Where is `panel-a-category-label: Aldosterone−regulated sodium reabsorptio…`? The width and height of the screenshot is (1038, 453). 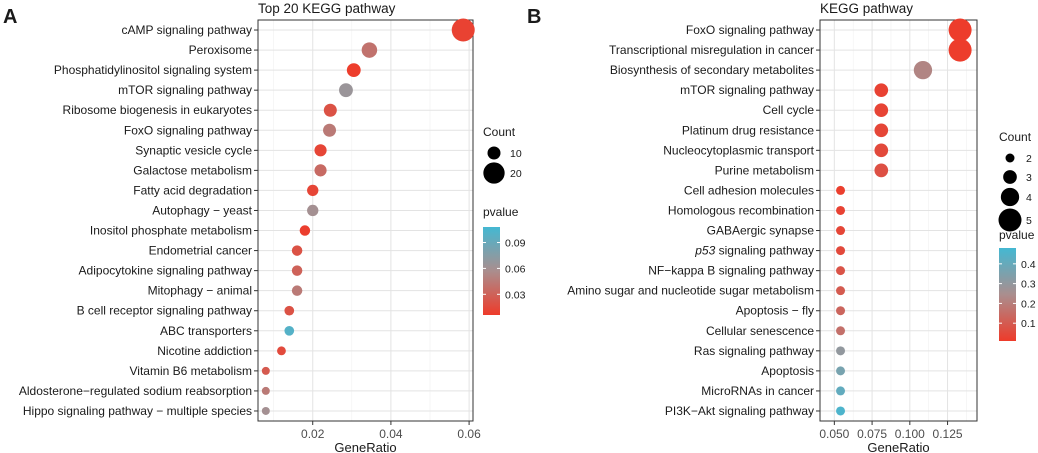 panel-a-category-label: Aldosterone−regulated sodium reabsorptio… is located at coordinates (135, 391).